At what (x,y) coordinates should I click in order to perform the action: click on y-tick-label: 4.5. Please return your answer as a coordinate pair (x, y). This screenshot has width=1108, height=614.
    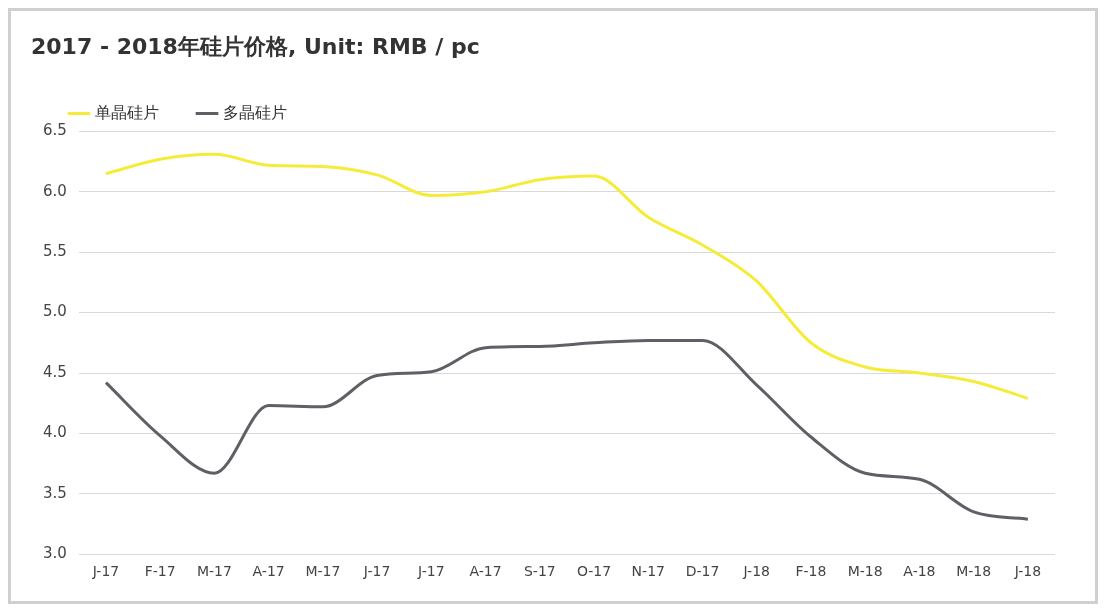
    Looking at the image, I should click on (55, 371).